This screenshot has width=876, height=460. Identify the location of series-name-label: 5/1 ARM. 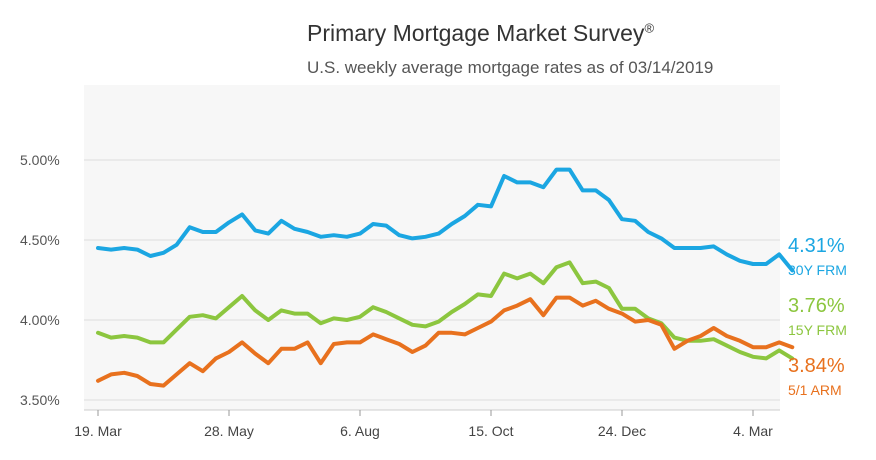
(815, 390).